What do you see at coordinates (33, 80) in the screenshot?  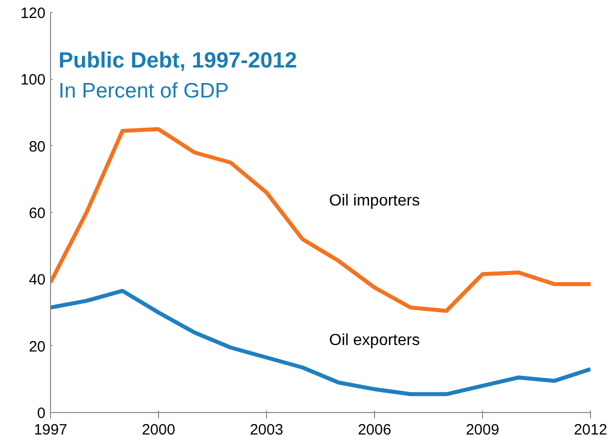 I see `y-tick-label: 100` at bounding box center [33, 80].